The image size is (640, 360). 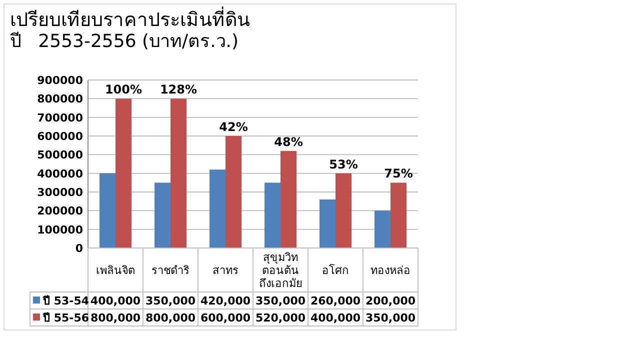 I want to click on y-tick-label: 0, so click(x=79, y=248).